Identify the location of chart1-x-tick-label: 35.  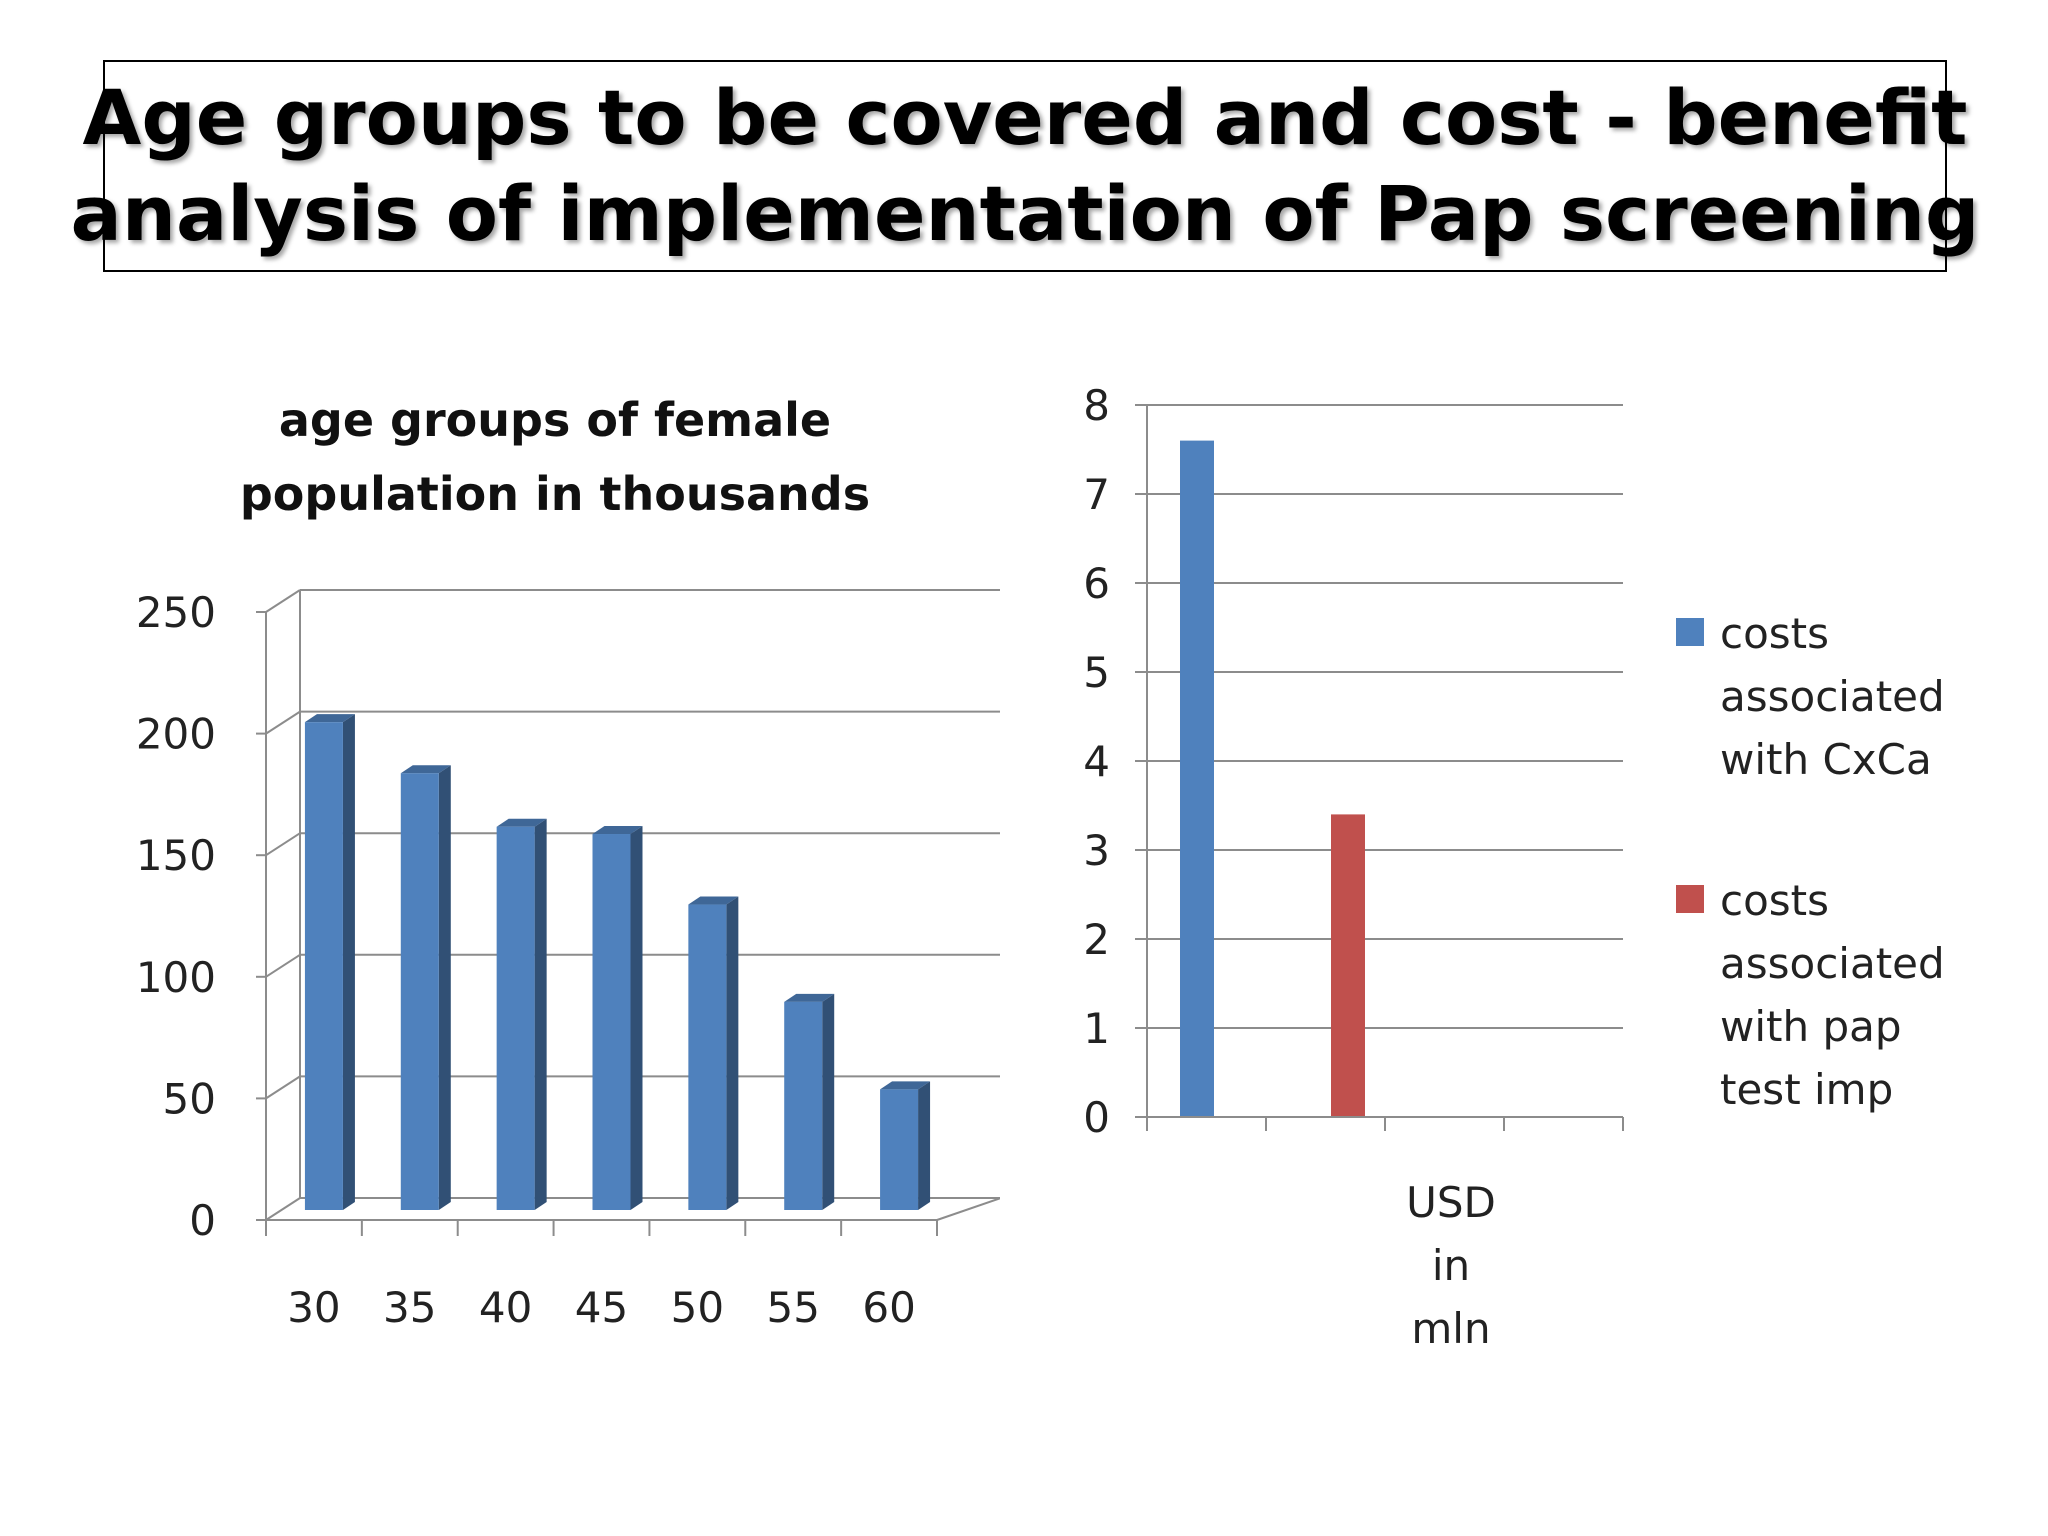
(409, 1307).